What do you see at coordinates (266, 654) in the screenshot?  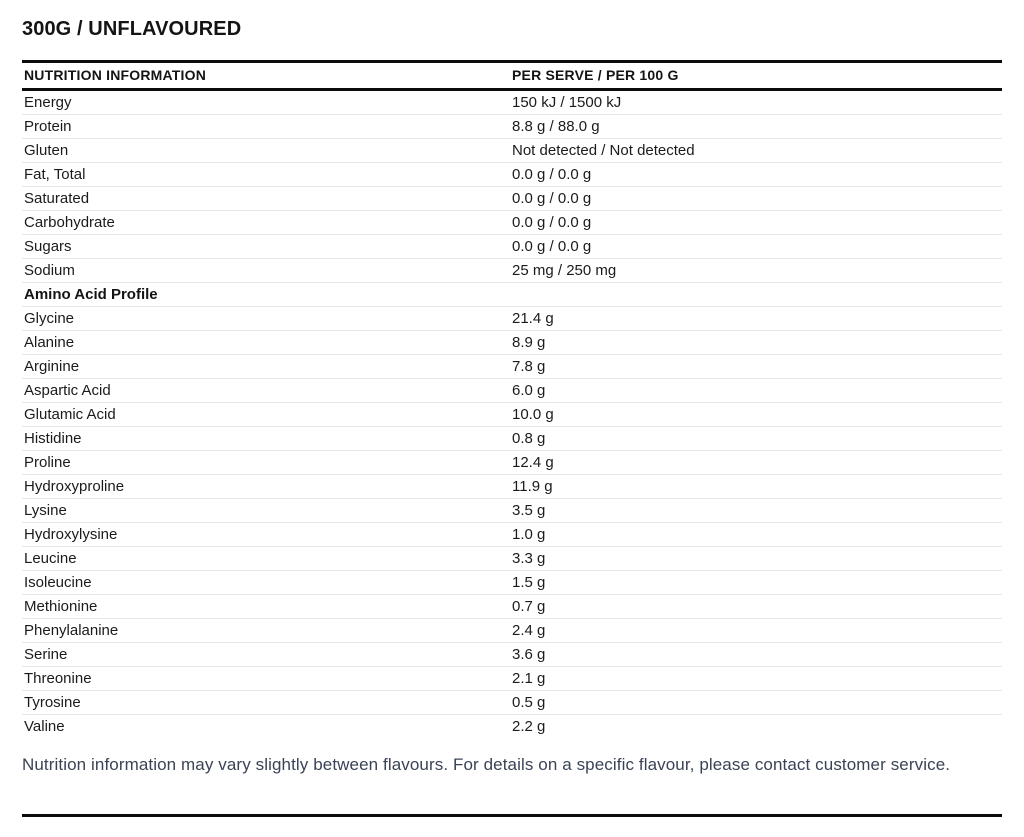 I see `row-label: Serine` at bounding box center [266, 654].